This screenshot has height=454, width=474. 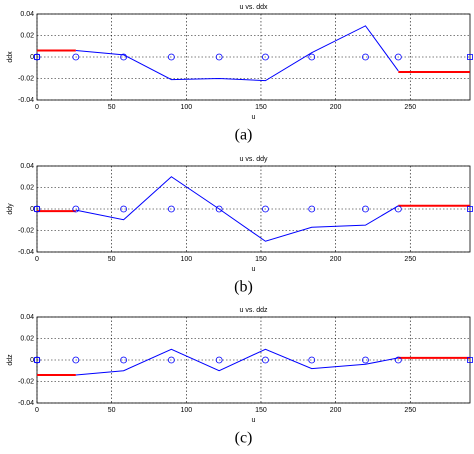 What do you see at coordinates (244, 438) in the screenshot?
I see `caption: (c)` at bounding box center [244, 438].